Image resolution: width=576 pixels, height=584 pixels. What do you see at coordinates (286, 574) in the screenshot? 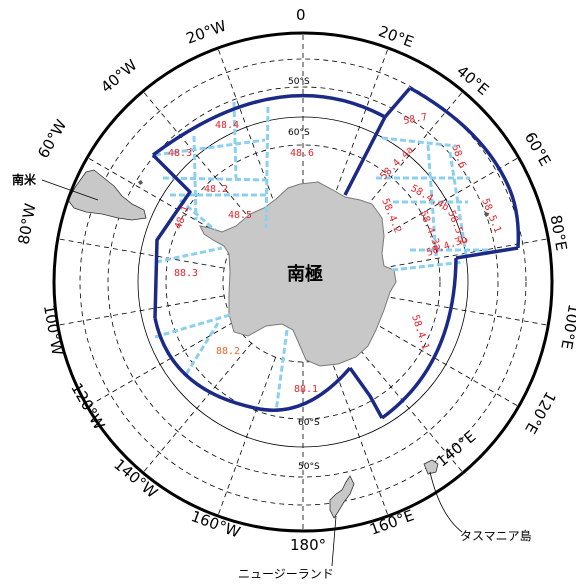
I see `new-zealand-label: ニュージーランド` at bounding box center [286, 574].